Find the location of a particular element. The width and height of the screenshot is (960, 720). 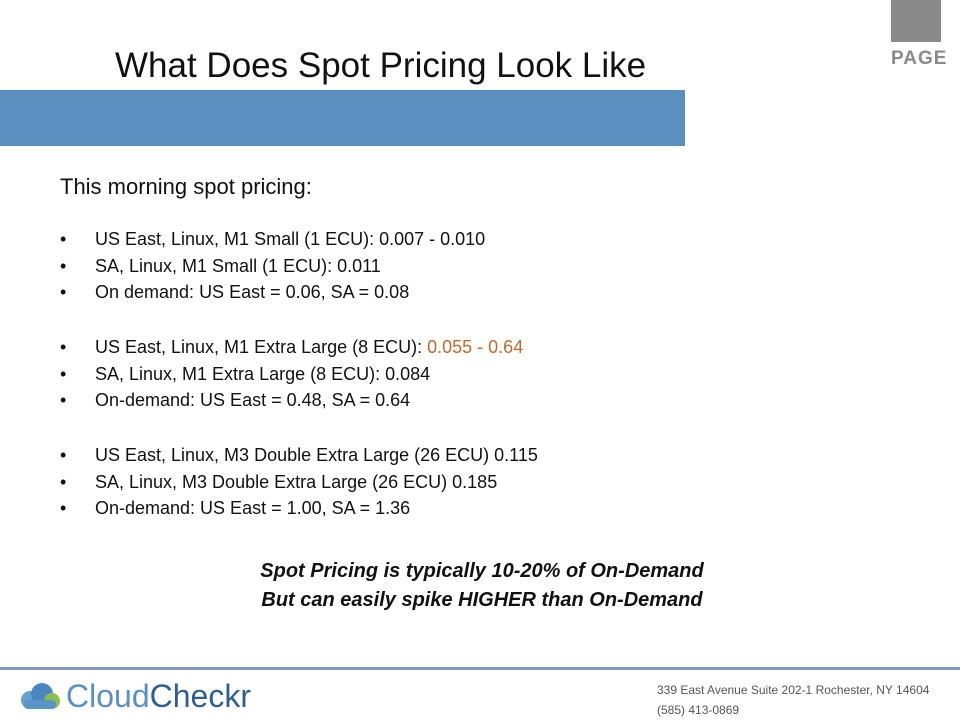

bullet-text: On-demand: US East = 0.48, SA = 0.64 is located at coordinates (252, 400).